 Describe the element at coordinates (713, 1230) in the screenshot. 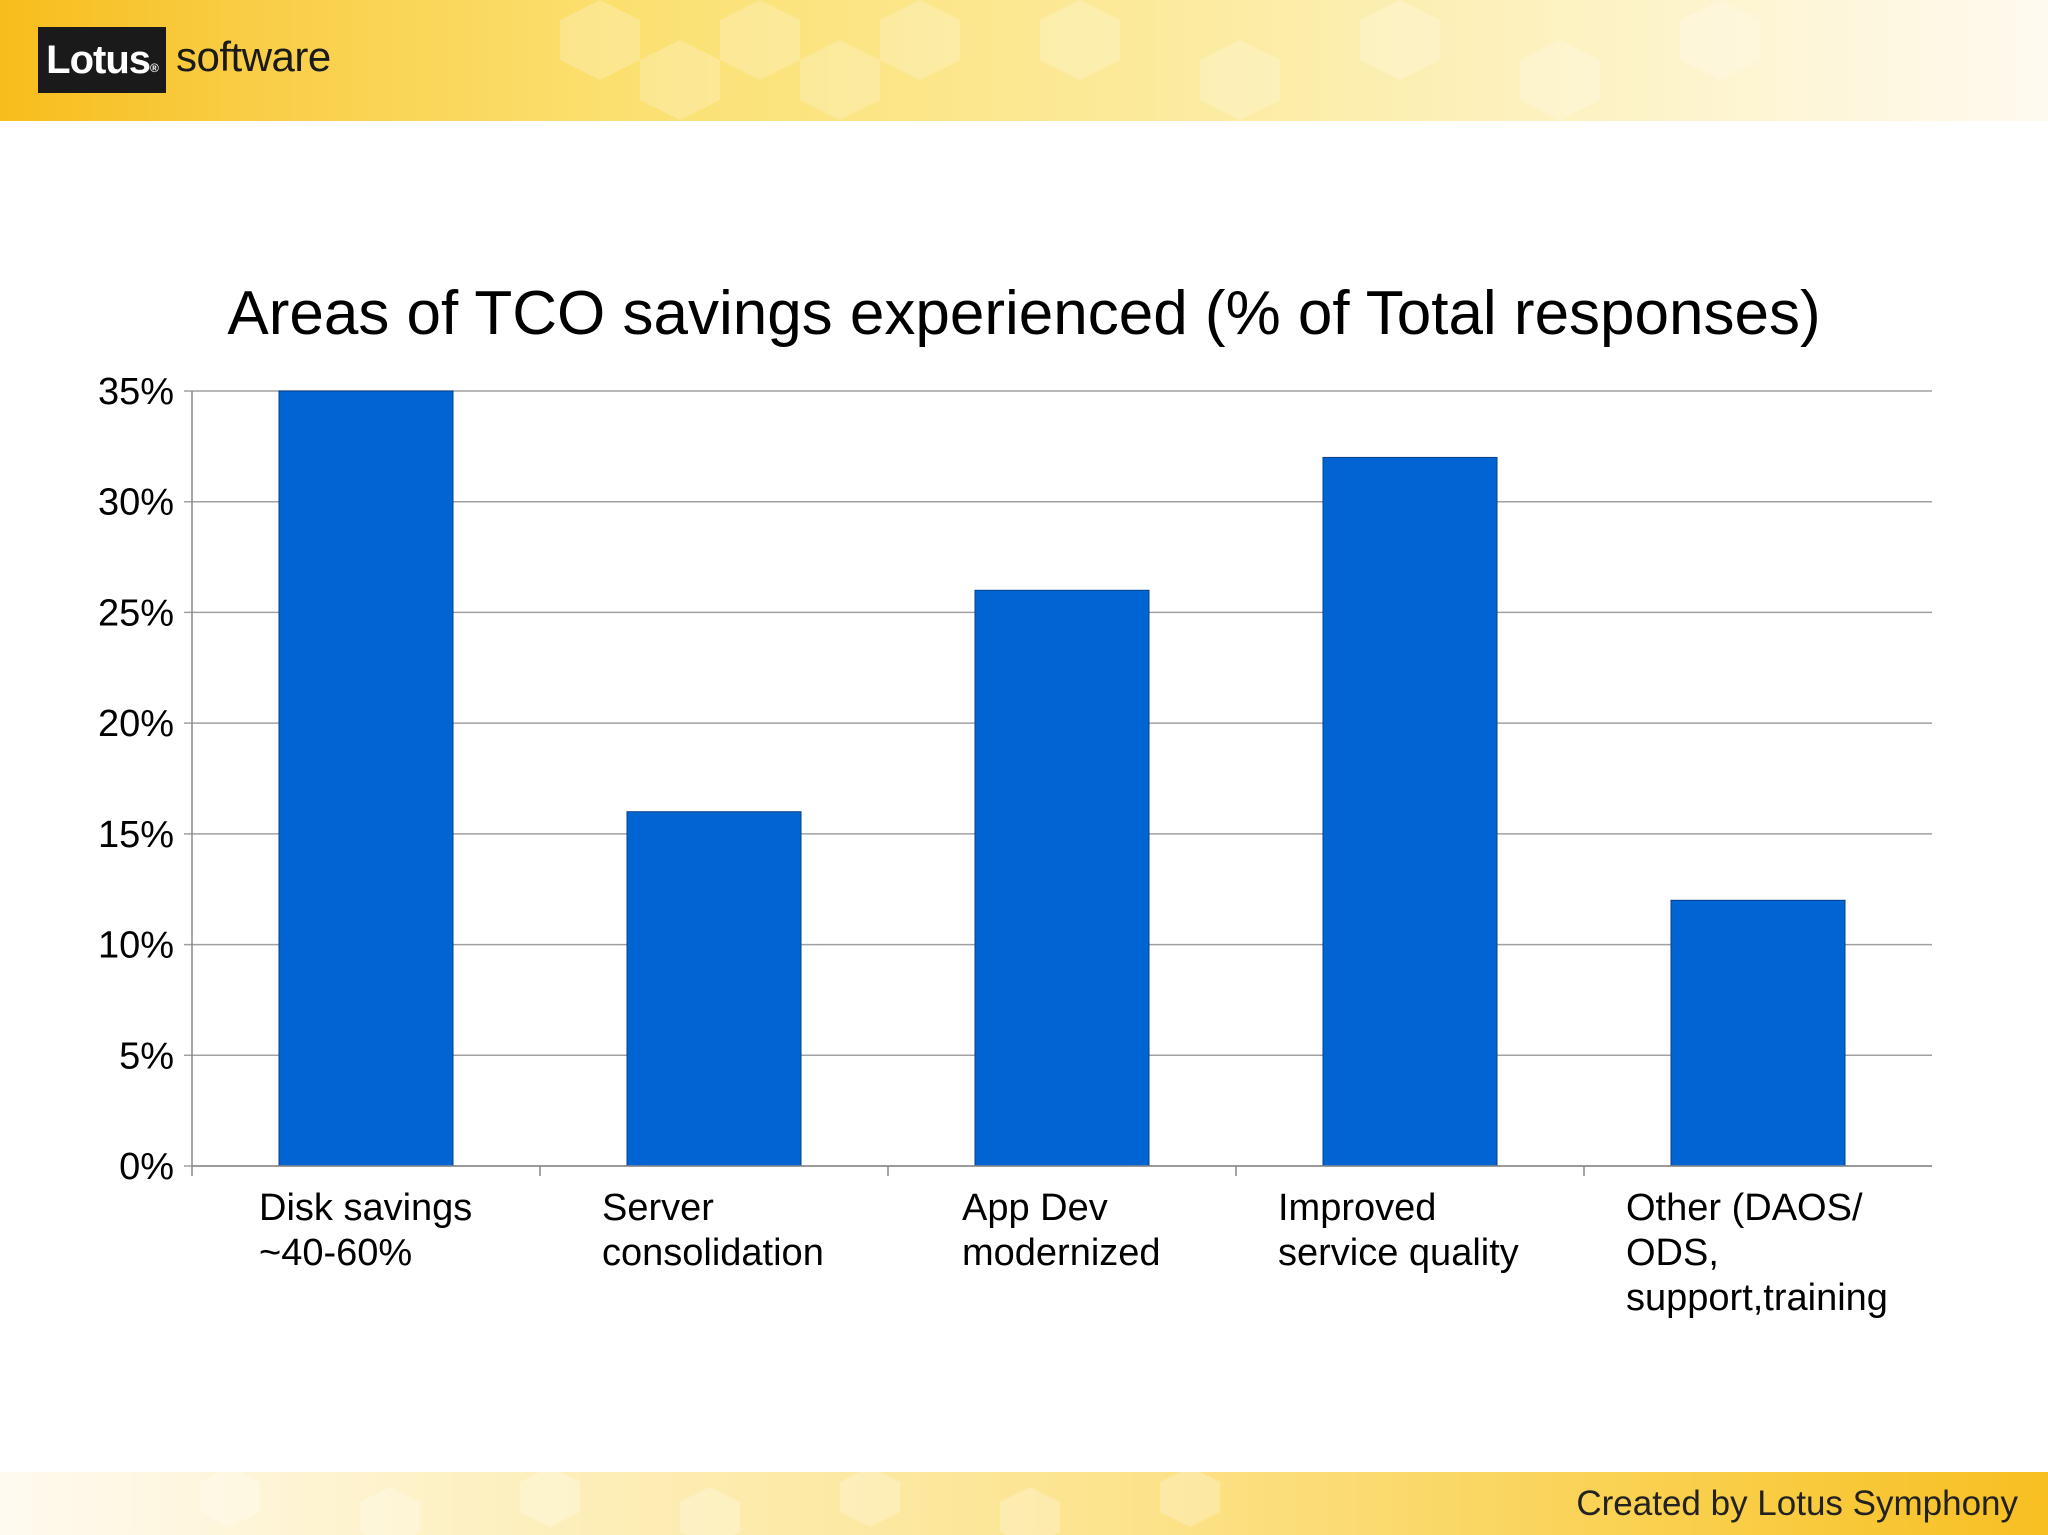

I see `x-category-label: Server consolidation` at that location.